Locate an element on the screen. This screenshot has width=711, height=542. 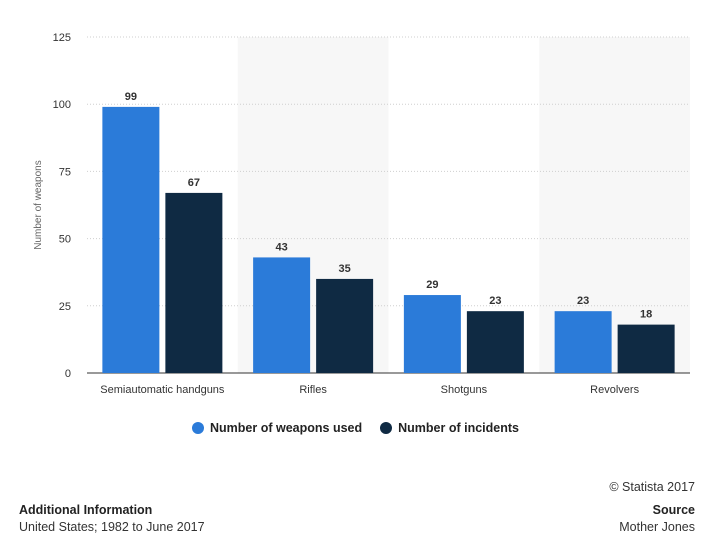
source-heading: Source is located at coordinates (673, 510).